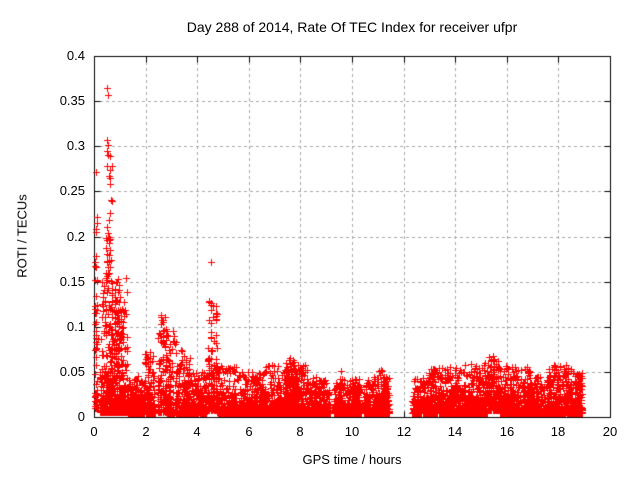 This screenshot has width=640, height=480. I want to click on y-tick-label: 0, so click(81, 416).